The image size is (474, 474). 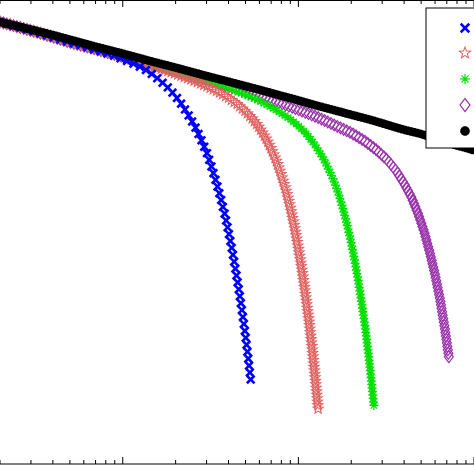 I want to click on legend-box, so click(x=449, y=78).